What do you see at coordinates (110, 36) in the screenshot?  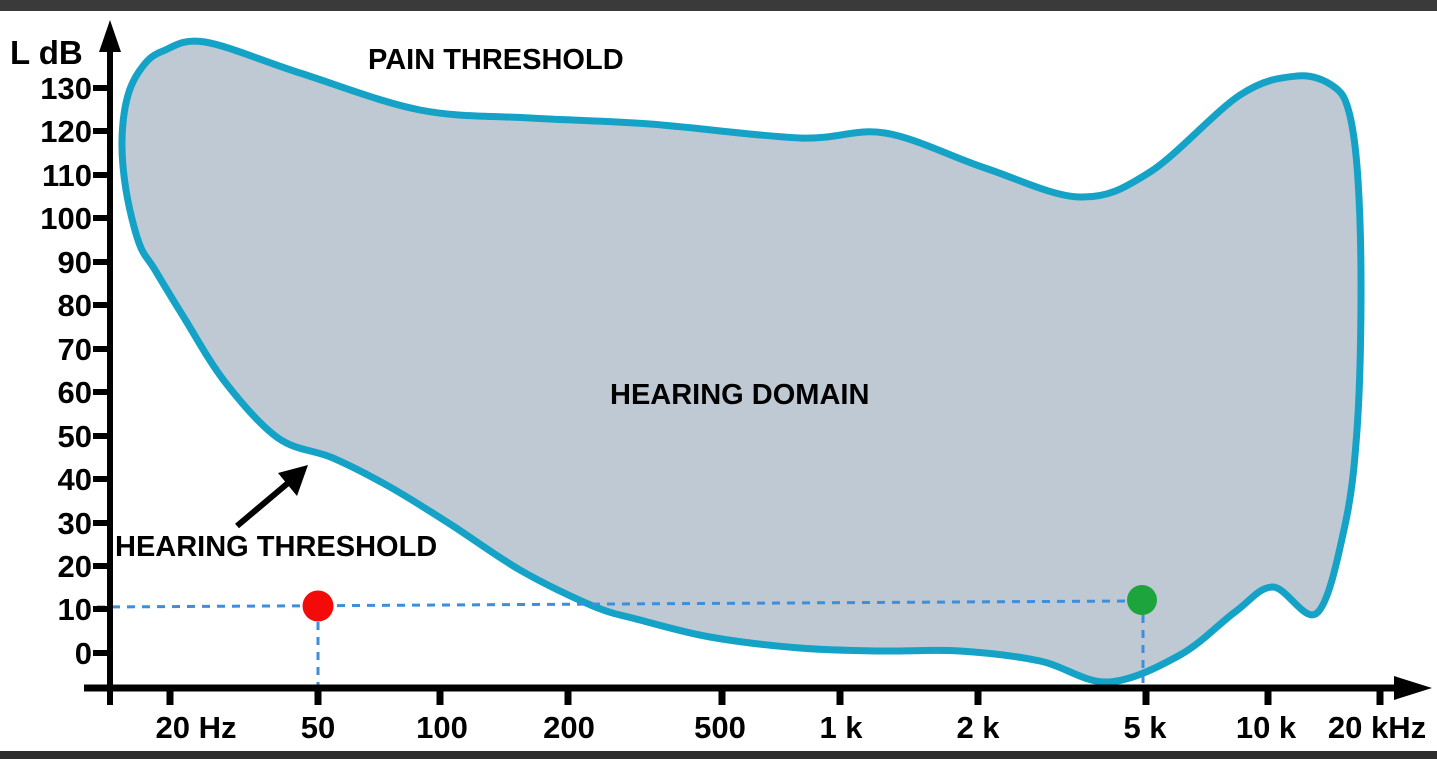 I see `y-axis-arrowhead-icon` at bounding box center [110, 36].